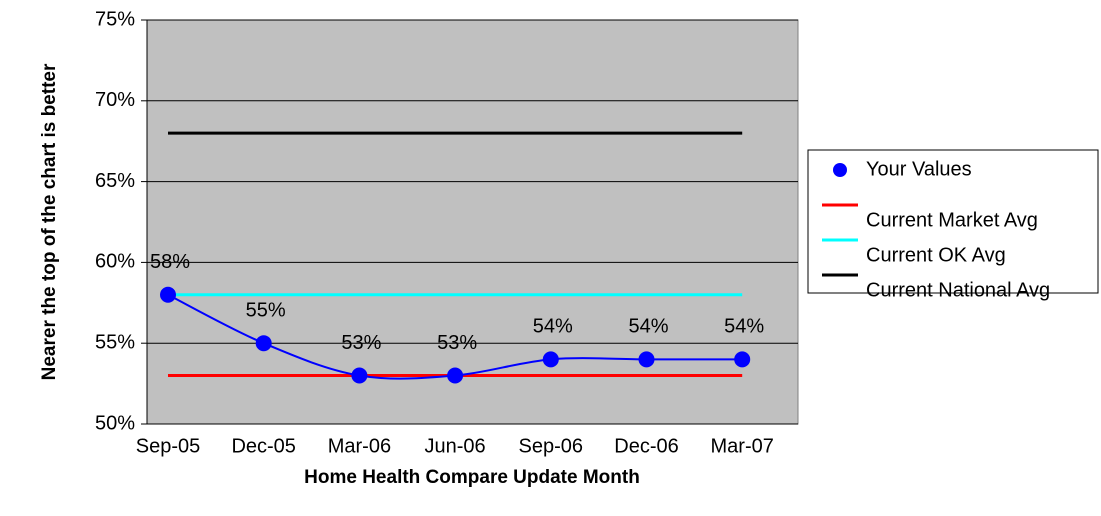 The height and width of the screenshot is (516, 1101). I want to click on legend-label: Your Values, so click(919, 169).